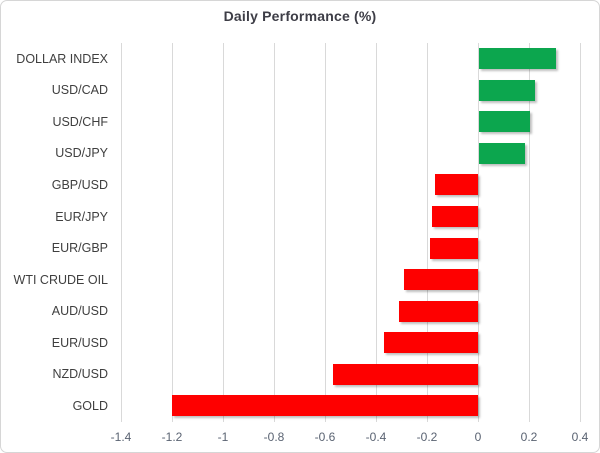 This screenshot has height=453, width=600. What do you see at coordinates (79, 311) in the screenshot?
I see `category-label: AUD/USD` at bounding box center [79, 311].